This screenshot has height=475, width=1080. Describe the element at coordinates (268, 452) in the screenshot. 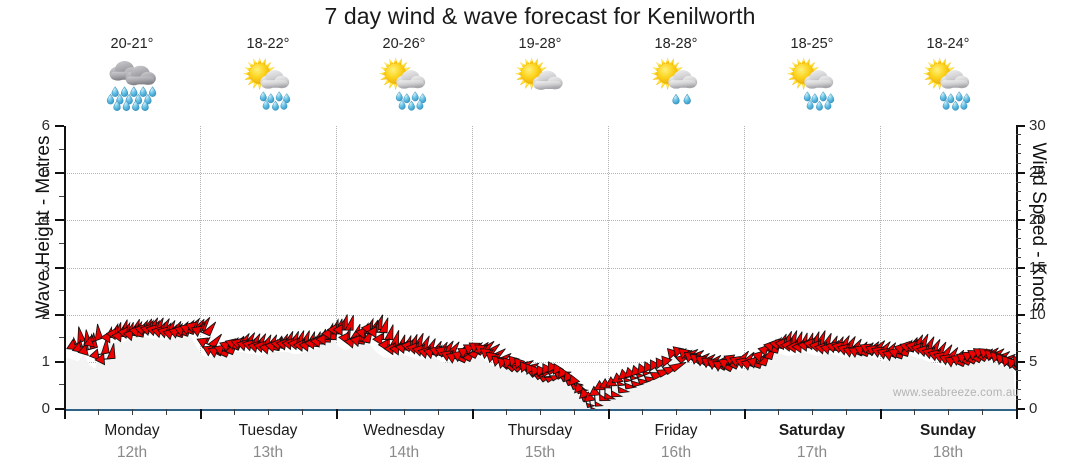

I see `day-date: 13th` at that location.